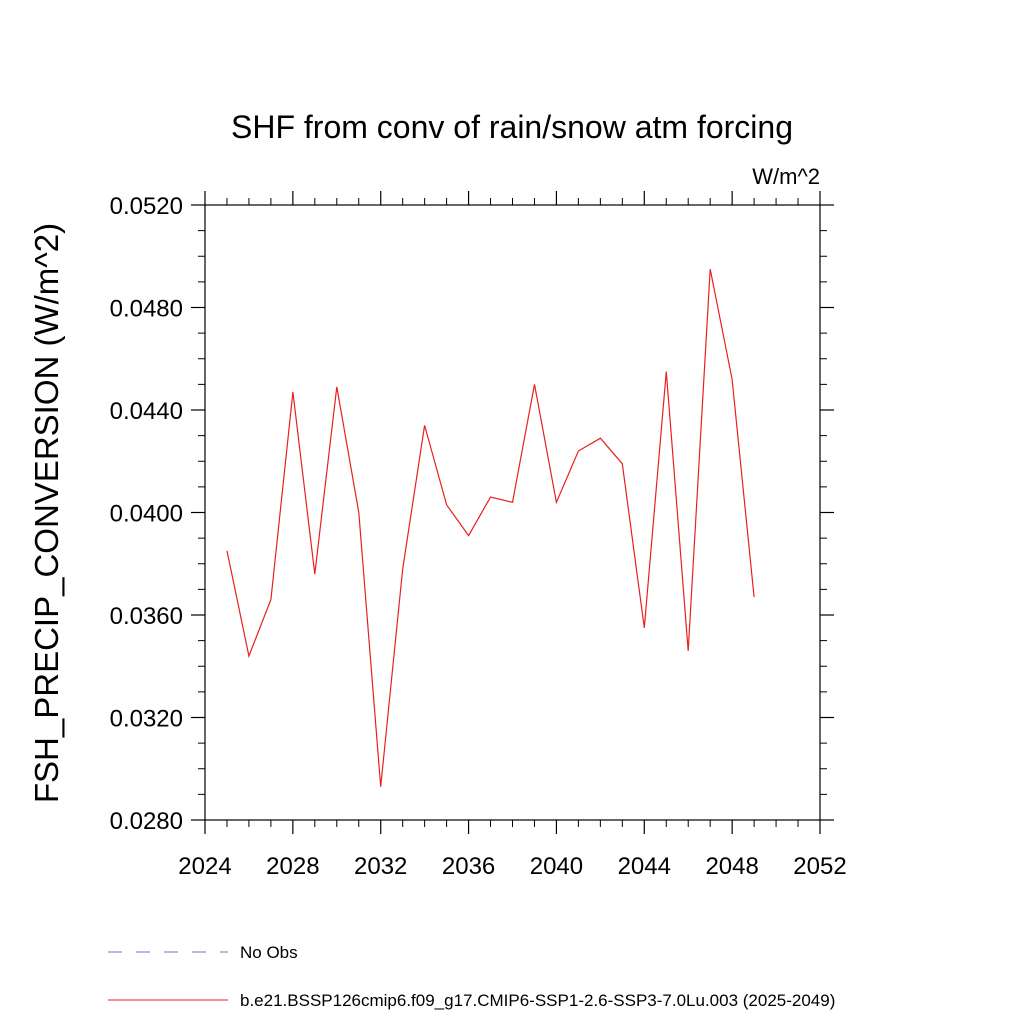 The height and width of the screenshot is (1024, 1024). What do you see at coordinates (556, 866) in the screenshot?
I see `x-tick-label: 2040` at bounding box center [556, 866].